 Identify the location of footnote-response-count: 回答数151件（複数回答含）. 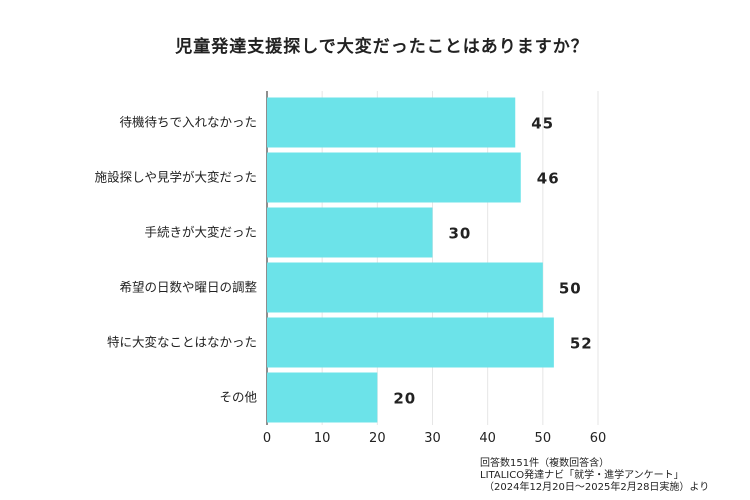
(545, 463).